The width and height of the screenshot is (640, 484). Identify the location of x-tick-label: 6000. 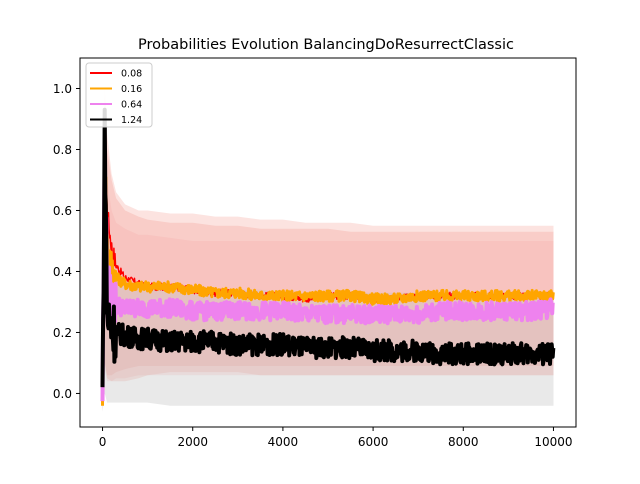
(373, 442).